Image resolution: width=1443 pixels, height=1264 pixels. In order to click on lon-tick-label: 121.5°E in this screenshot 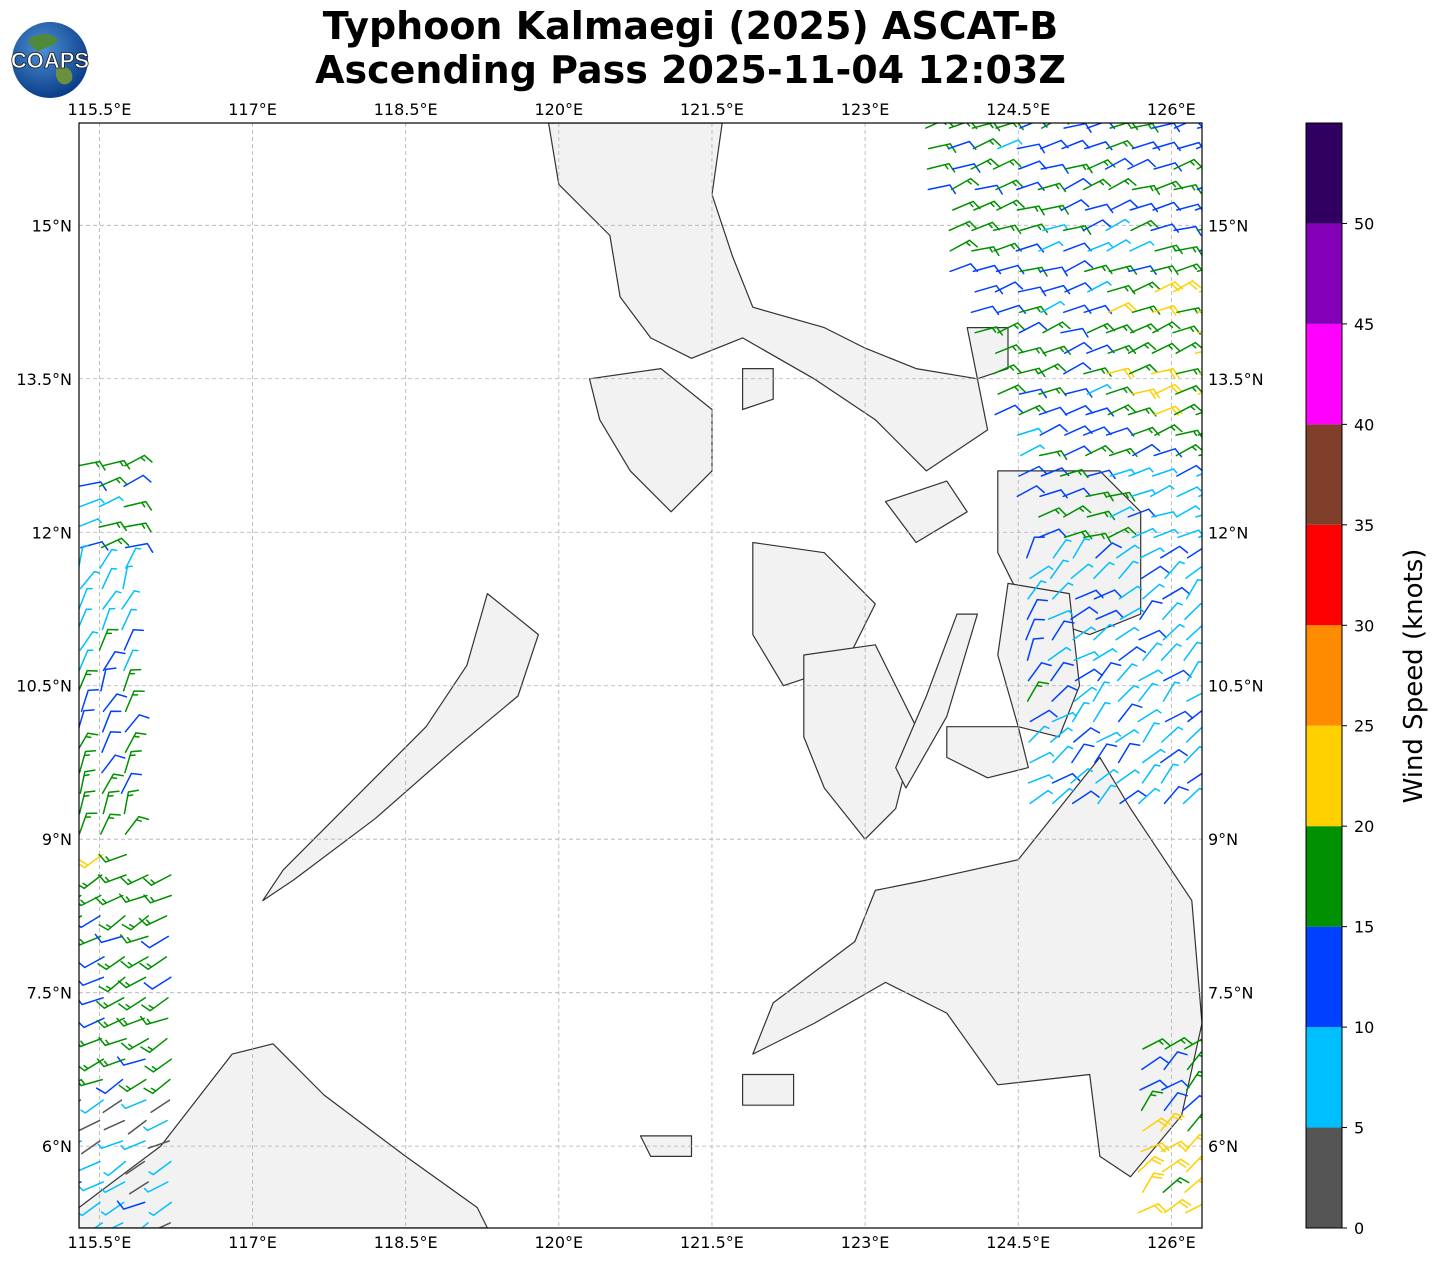, I will do `click(712, 1242)`.